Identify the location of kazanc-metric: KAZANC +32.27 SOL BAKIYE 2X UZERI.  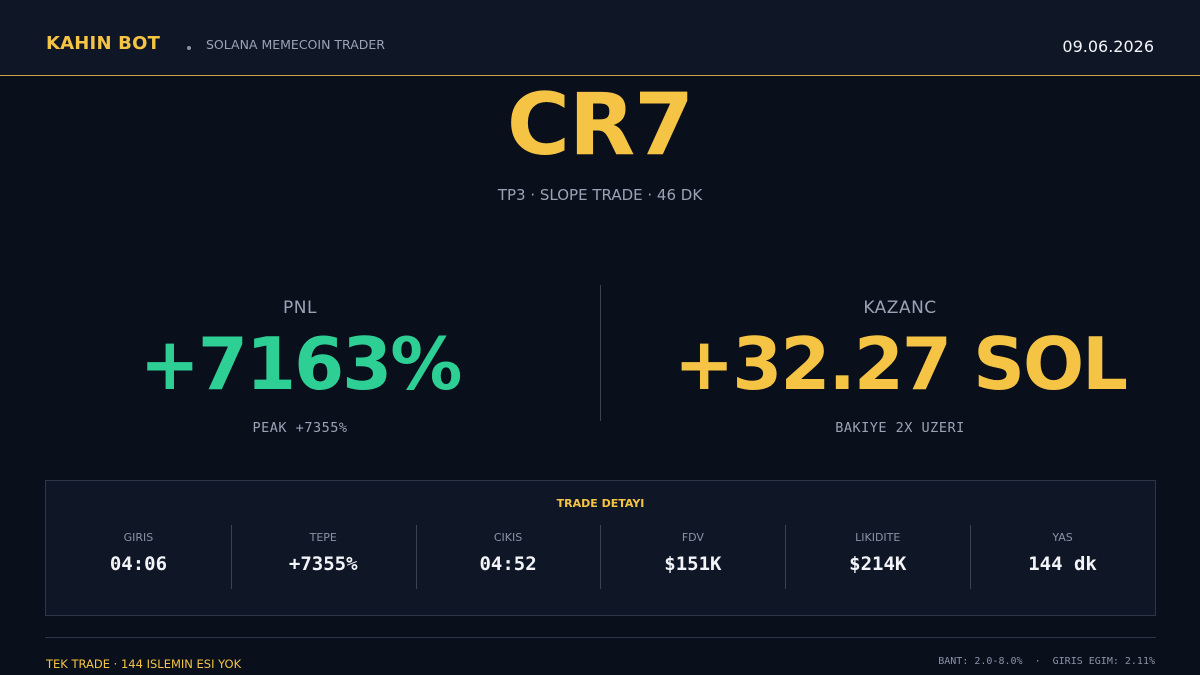
(900, 367).